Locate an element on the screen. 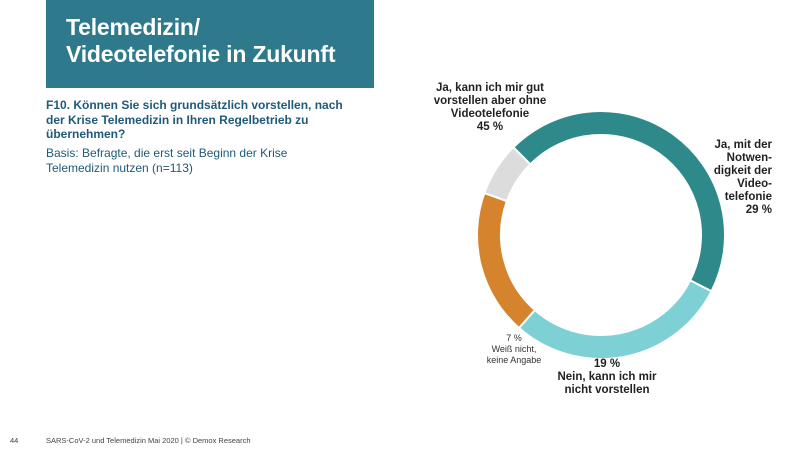  data-label: 7 % is located at coordinates (514, 338).